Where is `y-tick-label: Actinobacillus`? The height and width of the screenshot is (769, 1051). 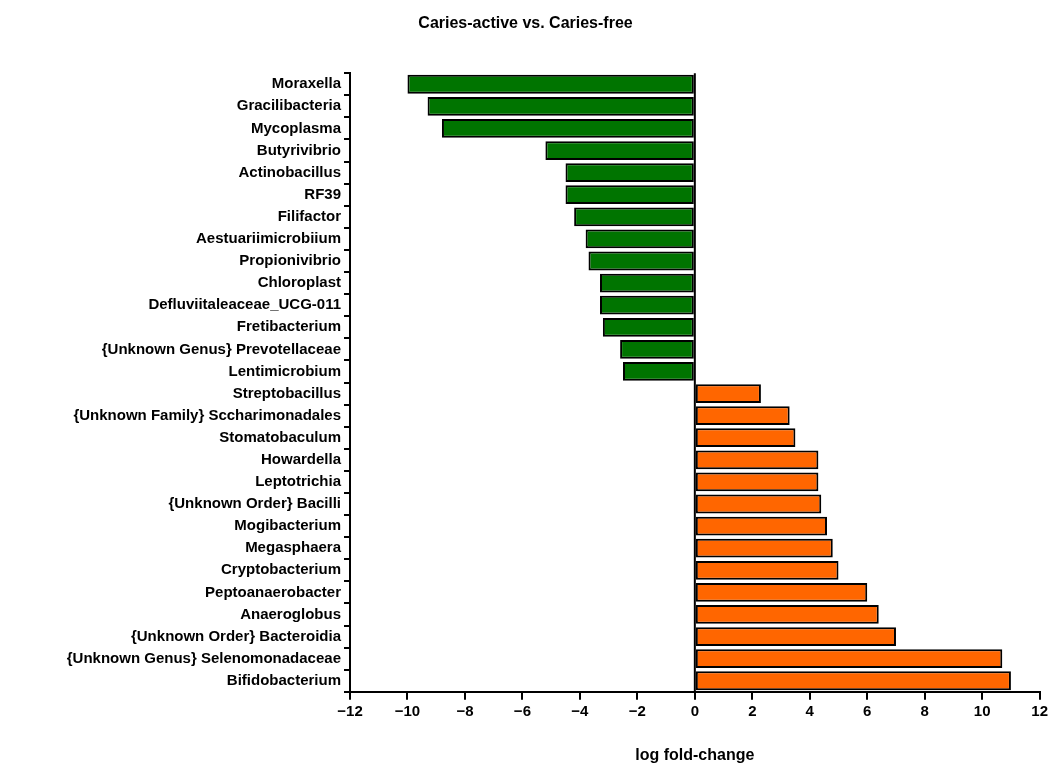
y-tick-label: Actinobacillus is located at coordinates (289, 171).